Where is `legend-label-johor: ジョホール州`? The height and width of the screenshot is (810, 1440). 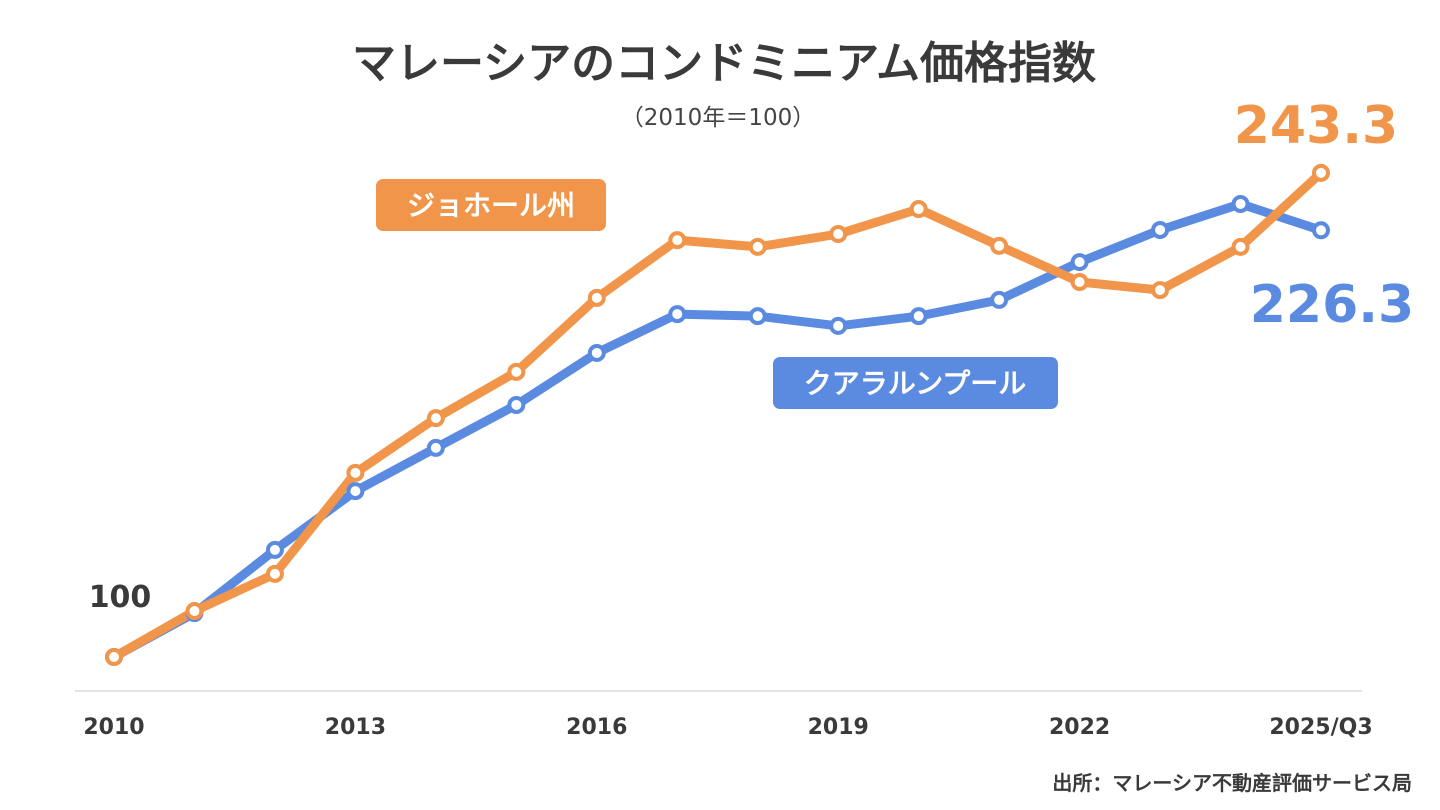
legend-label-johor: ジョホール州 is located at coordinates (491, 205).